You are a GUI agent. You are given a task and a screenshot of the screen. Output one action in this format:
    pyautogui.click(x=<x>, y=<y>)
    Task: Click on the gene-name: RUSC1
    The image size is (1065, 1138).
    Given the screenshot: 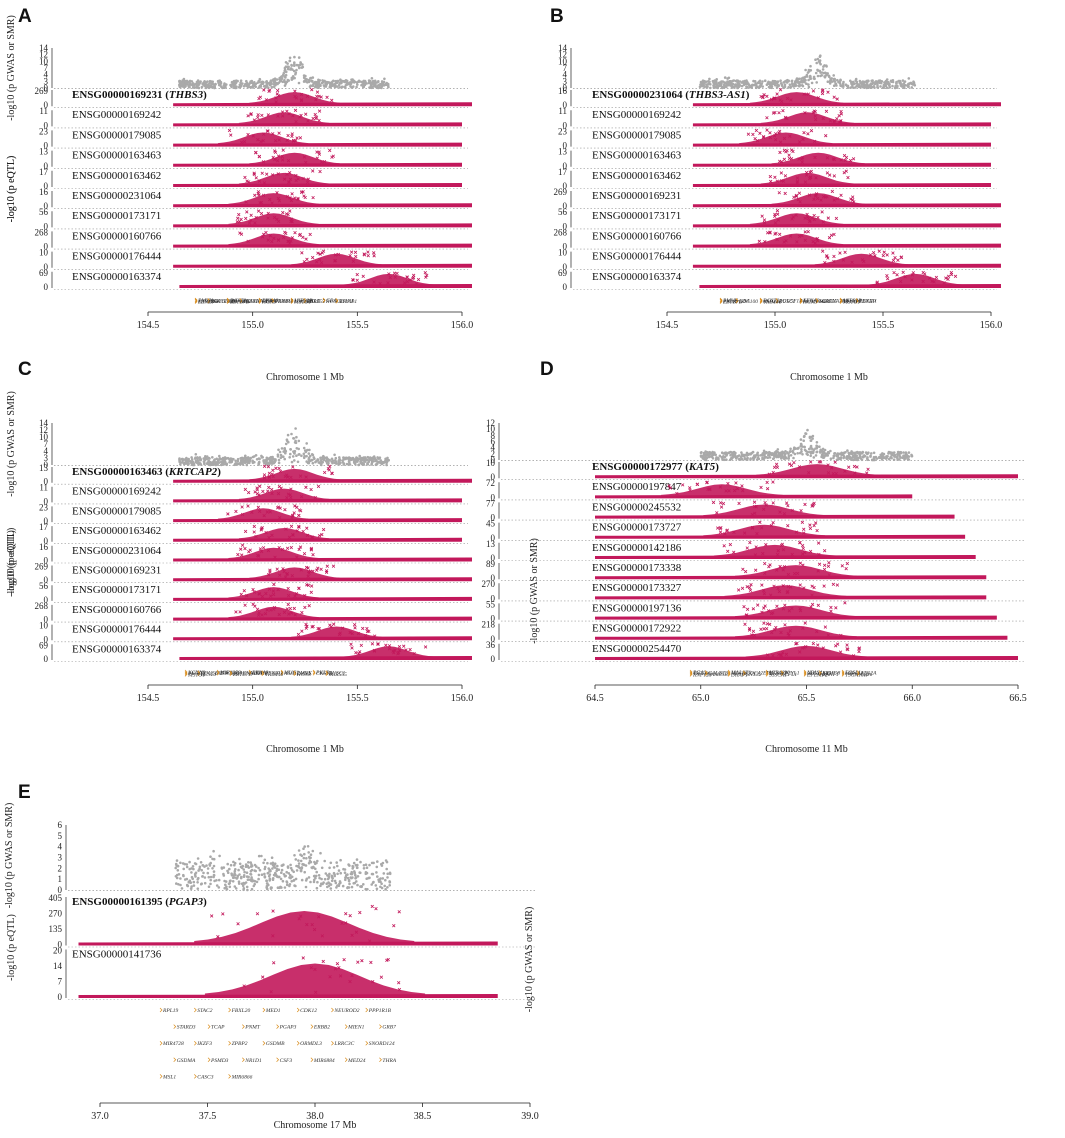 What is the action you would take?
    pyautogui.click(x=334, y=302)
    